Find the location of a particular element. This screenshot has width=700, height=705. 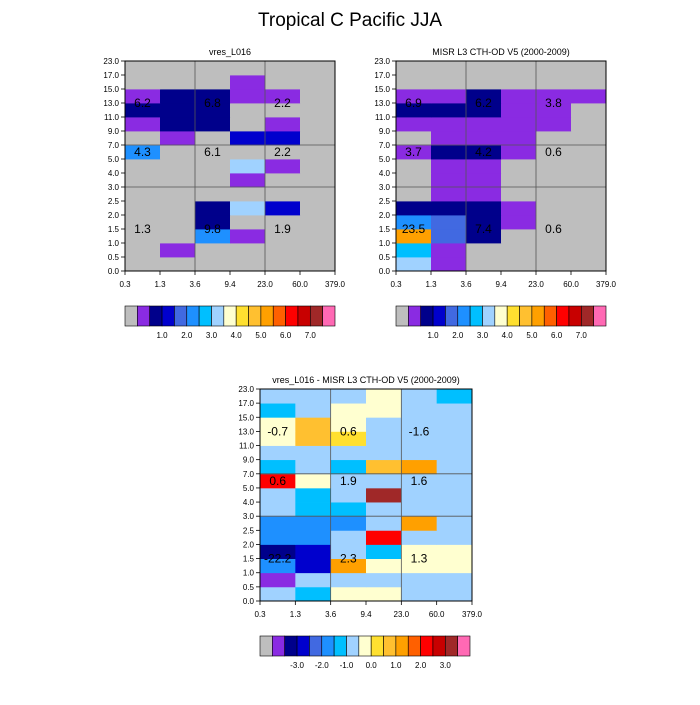

colorbar-label: 2.0 is located at coordinates (187, 335).